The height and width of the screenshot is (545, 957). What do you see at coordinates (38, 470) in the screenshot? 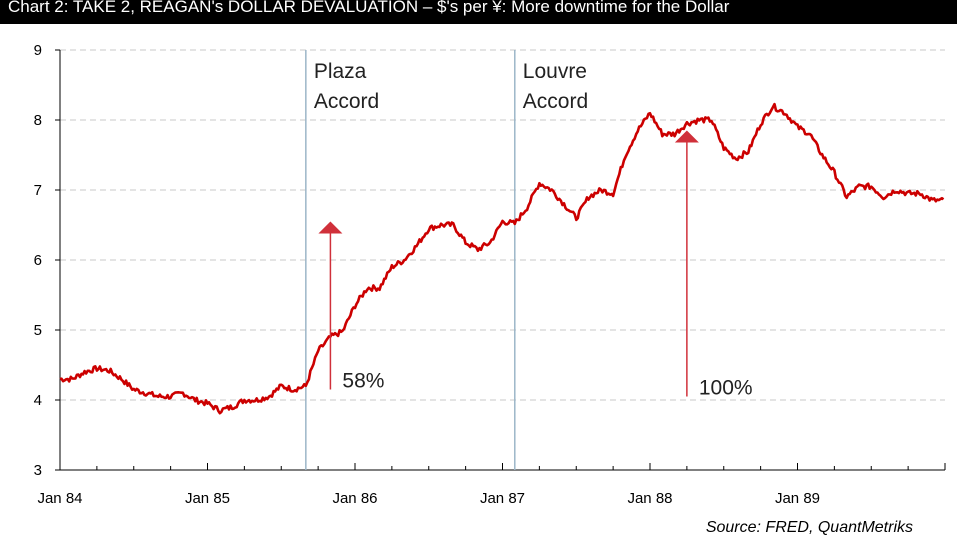
I see `y-tick-label: 3` at bounding box center [38, 470].